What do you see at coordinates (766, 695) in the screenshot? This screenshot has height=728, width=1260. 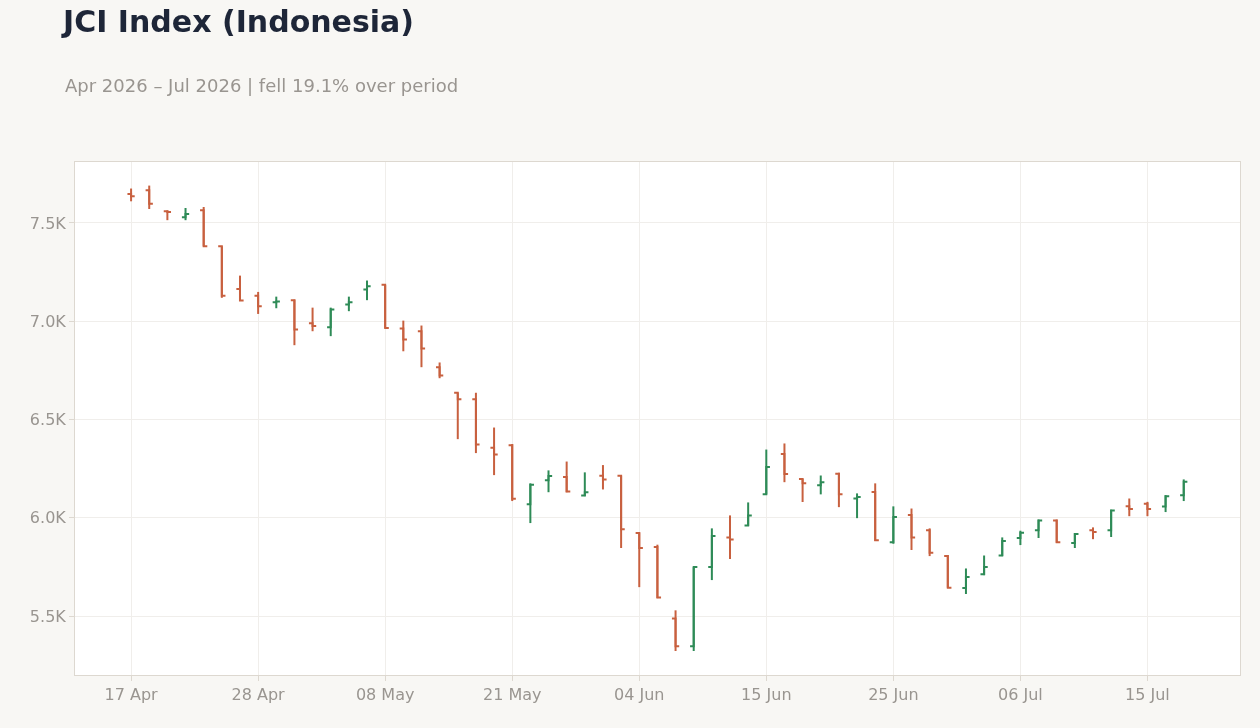 I see `x-tick-label: 15 Jun` at bounding box center [766, 695].